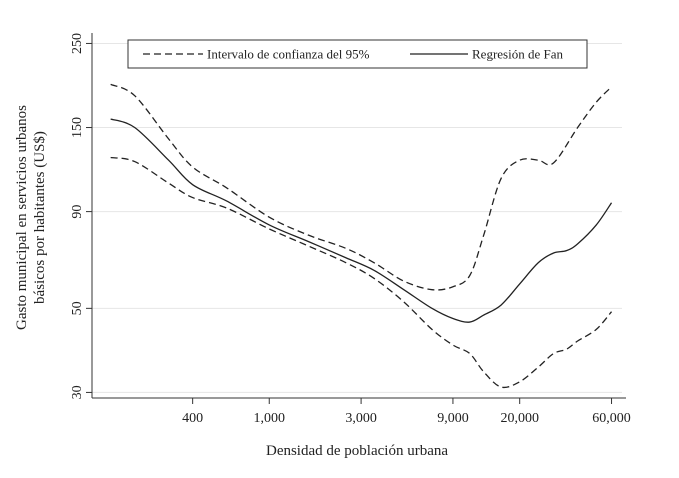 This screenshot has height=478, width=679. What do you see at coordinates (77, 308) in the screenshot?
I see `y-tick-label: 50` at bounding box center [77, 308].